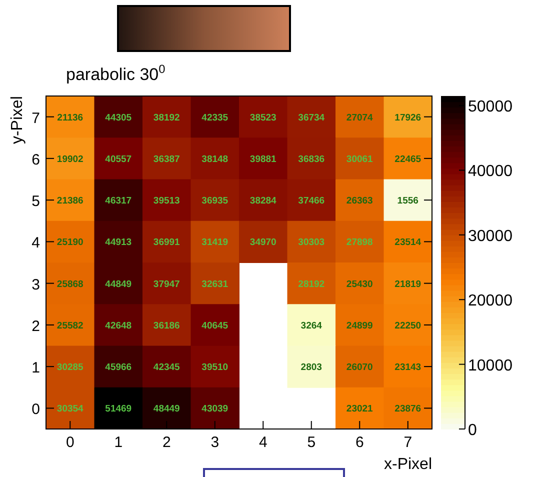 The height and width of the screenshot is (477, 535). I want to click on data-label: 25430, so click(359, 284).